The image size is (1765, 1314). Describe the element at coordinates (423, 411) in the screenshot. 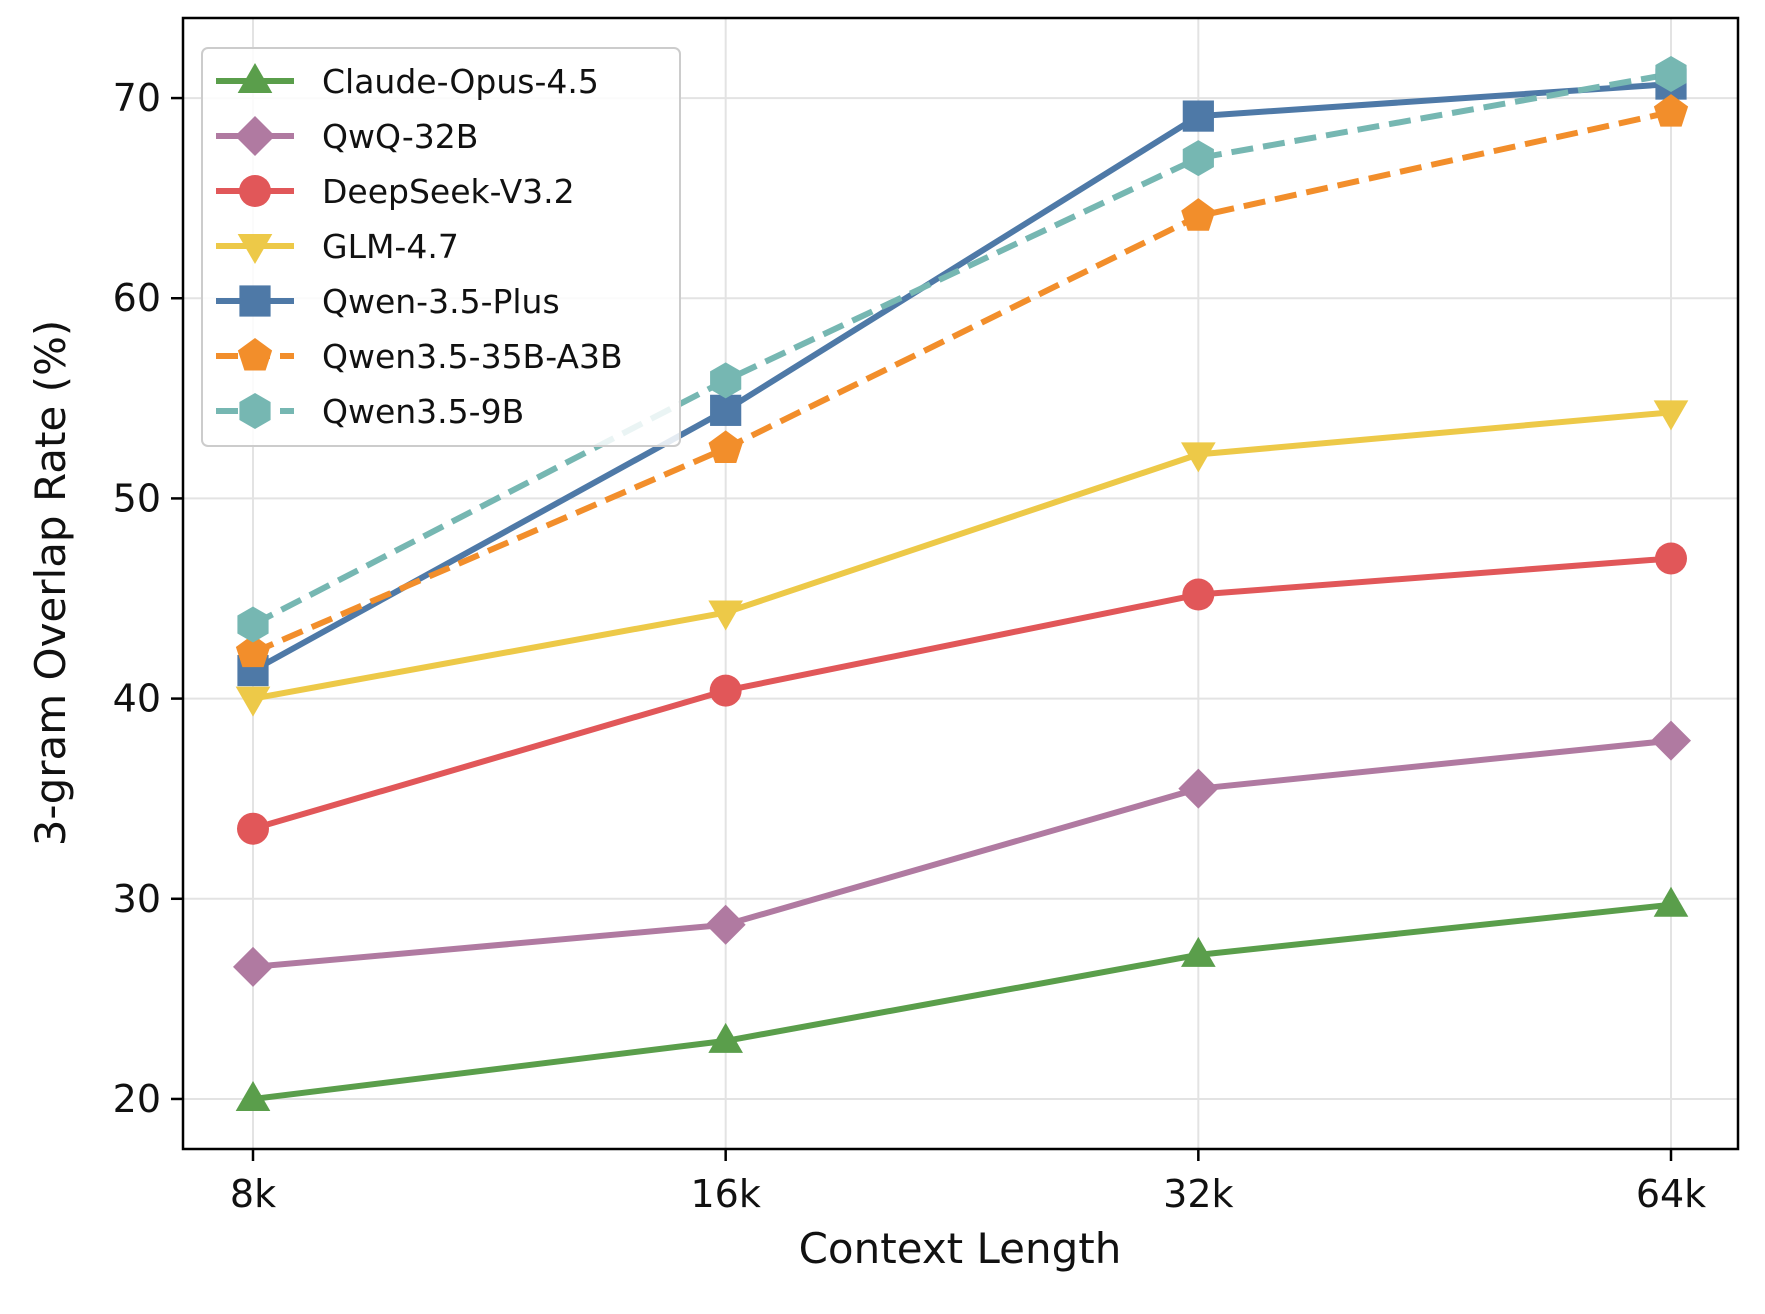

I see `legend-label-qwen3-5-9b: Qwen3.5-9B` at that location.